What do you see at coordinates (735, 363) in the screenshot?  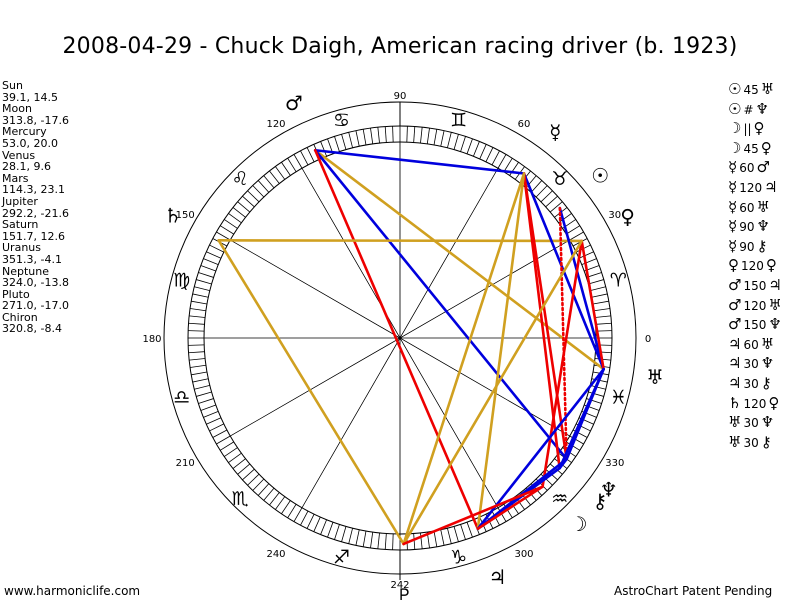 I see `aspect-planet-a: ♃` at bounding box center [735, 363].